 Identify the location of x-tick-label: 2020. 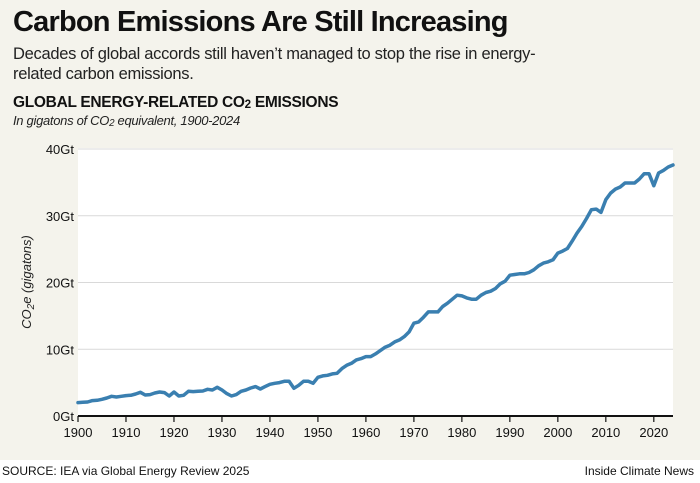
(653, 432).